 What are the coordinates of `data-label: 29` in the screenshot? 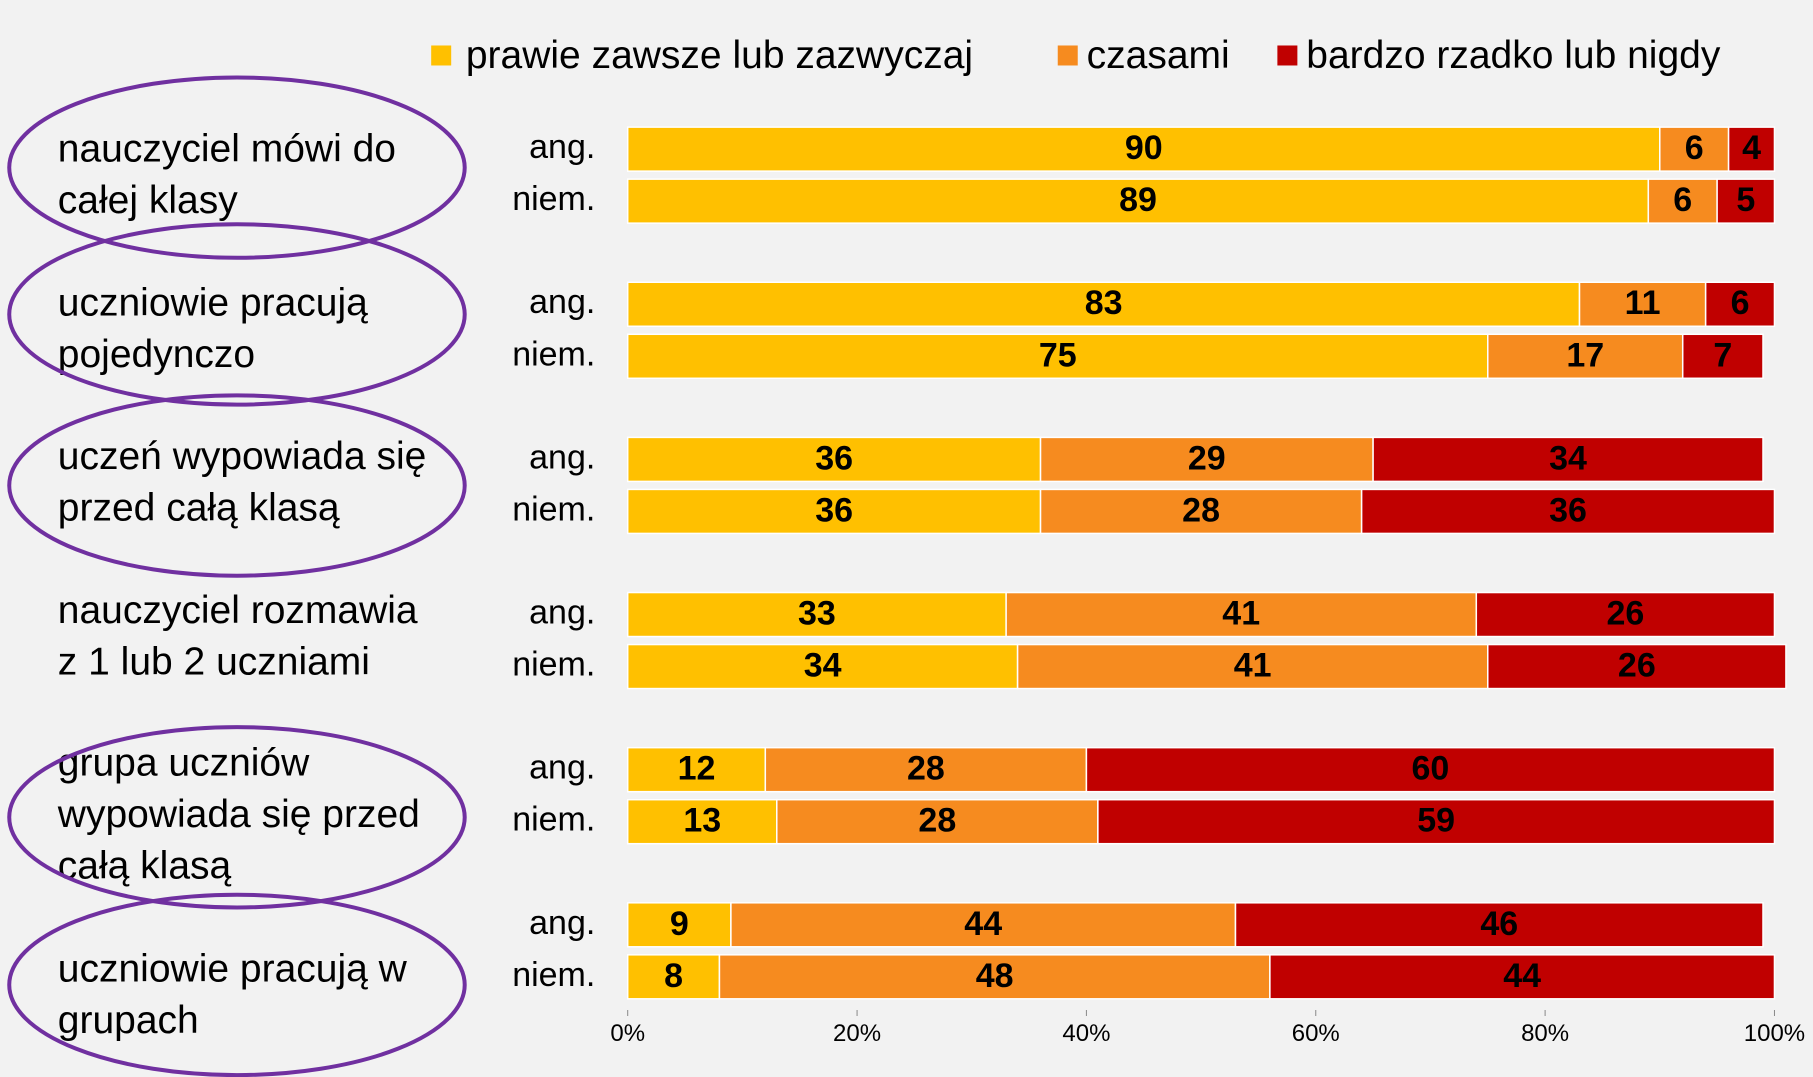 It's located at (1207, 458).